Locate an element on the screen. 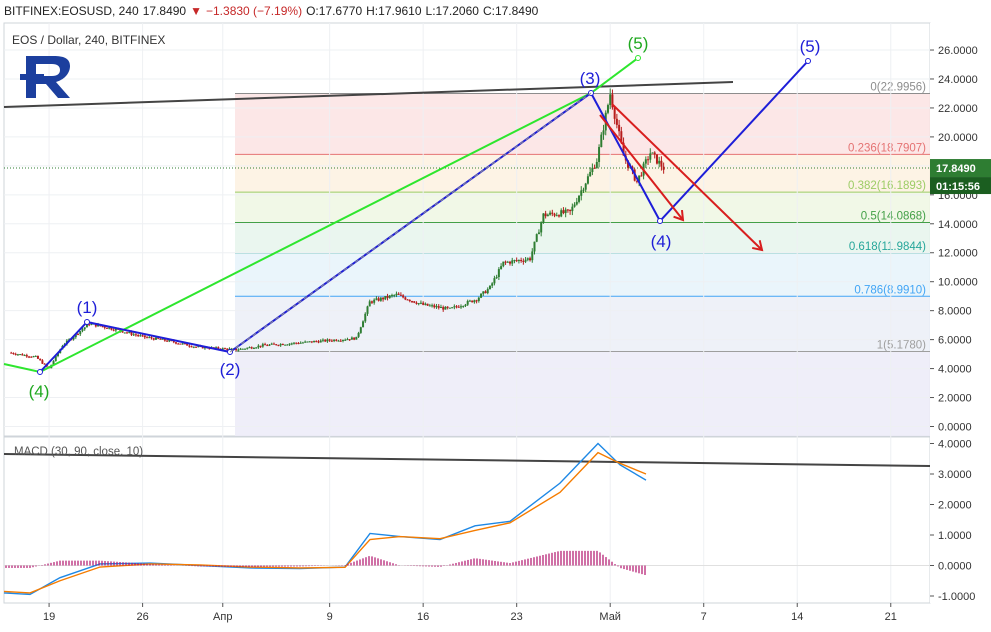 This screenshot has height=632, width=991. fib-label-6: 1(5.1780) is located at coordinates (901, 346).